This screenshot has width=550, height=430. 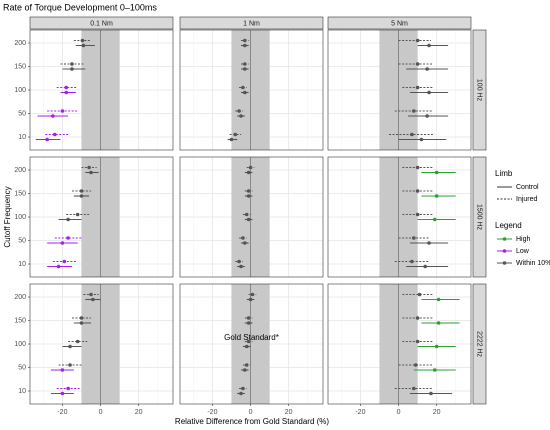 What do you see at coordinates (7, 216) in the screenshot?
I see `y-axis-title: Cutoff Frequency` at bounding box center [7, 216].